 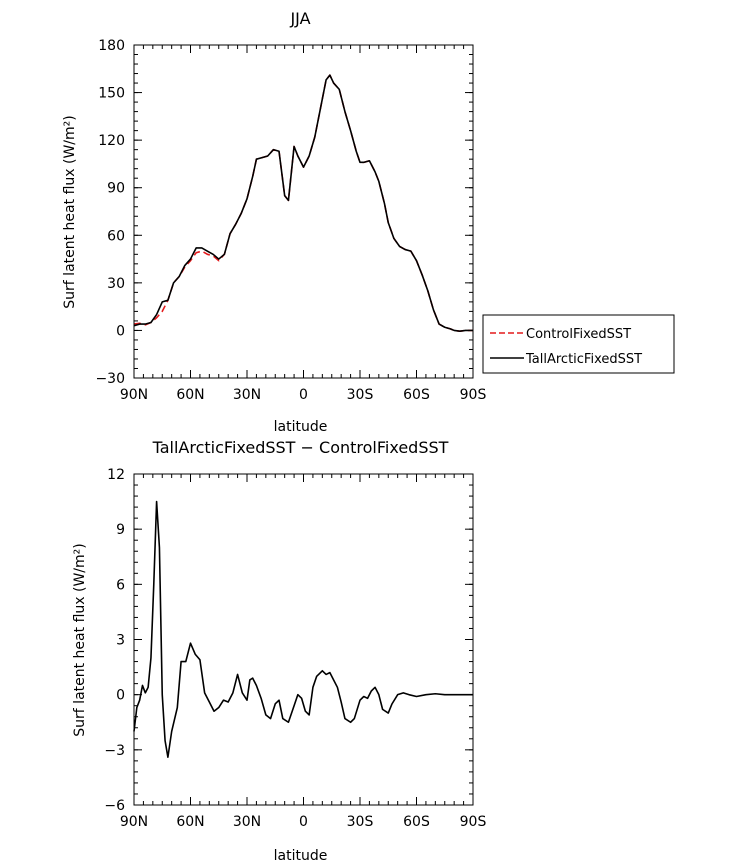 What do you see at coordinates (247, 395) in the screenshot?
I see `top-x-tick-label: 30N` at bounding box center [247, 395].